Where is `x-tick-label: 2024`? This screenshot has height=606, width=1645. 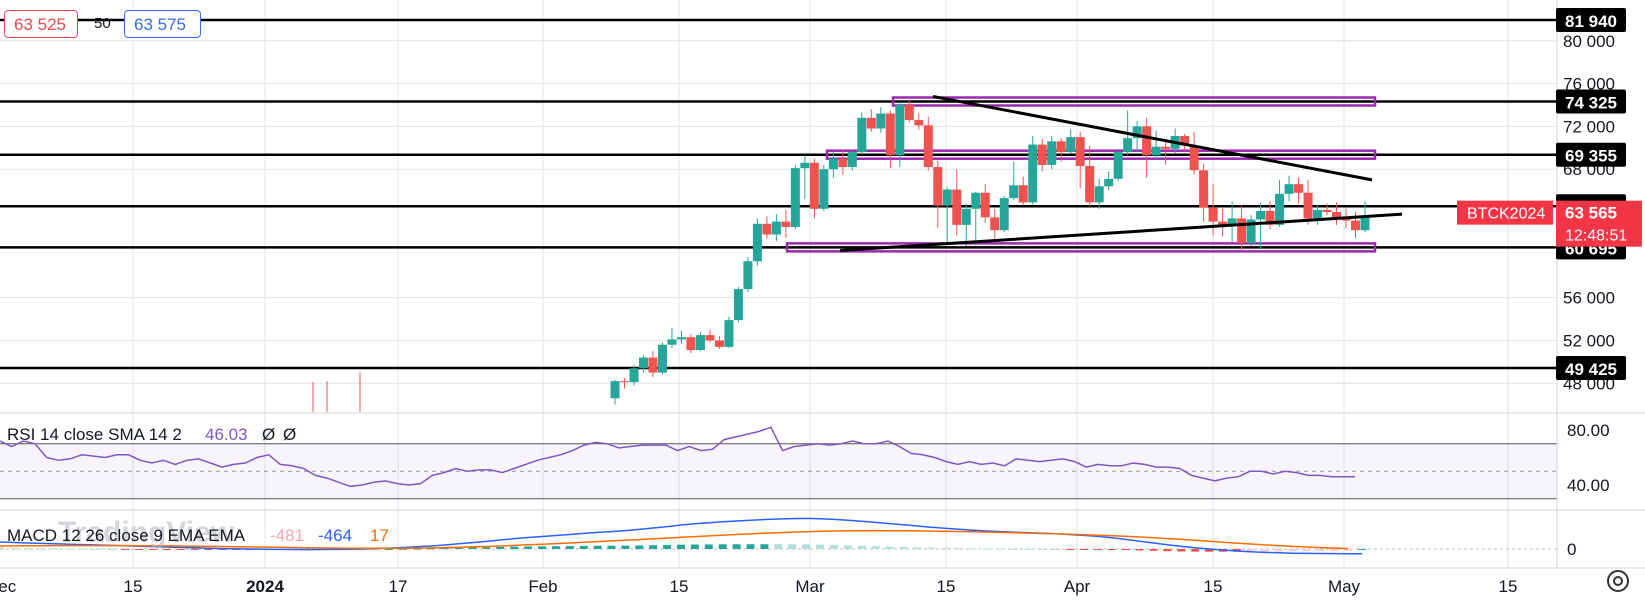 x-tick-label: 2024 is located at coordinates (265, 586).